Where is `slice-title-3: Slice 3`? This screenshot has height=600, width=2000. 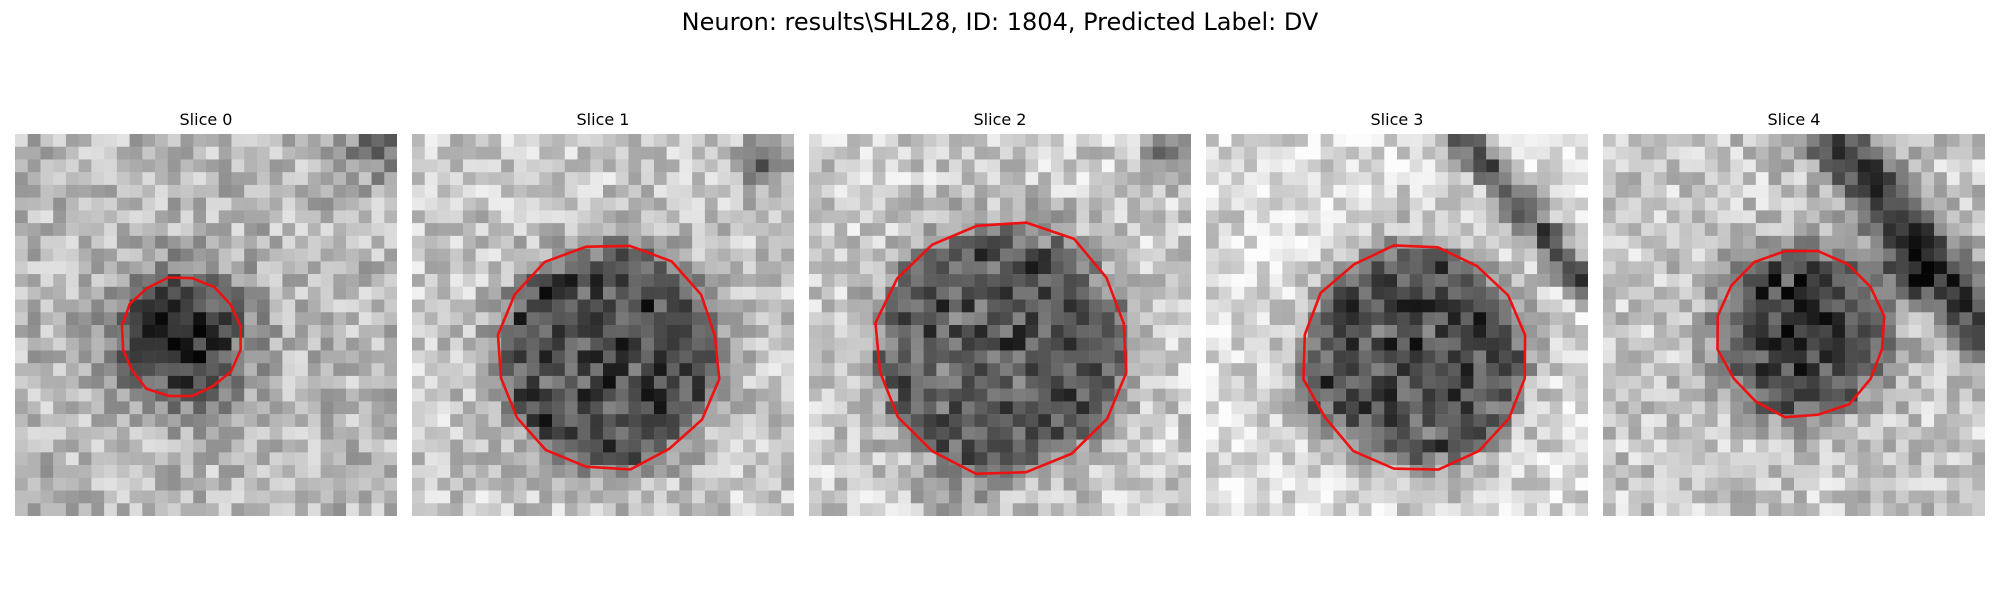
slice-title-3: Slice 3 is located at coordinates (1397, 119).